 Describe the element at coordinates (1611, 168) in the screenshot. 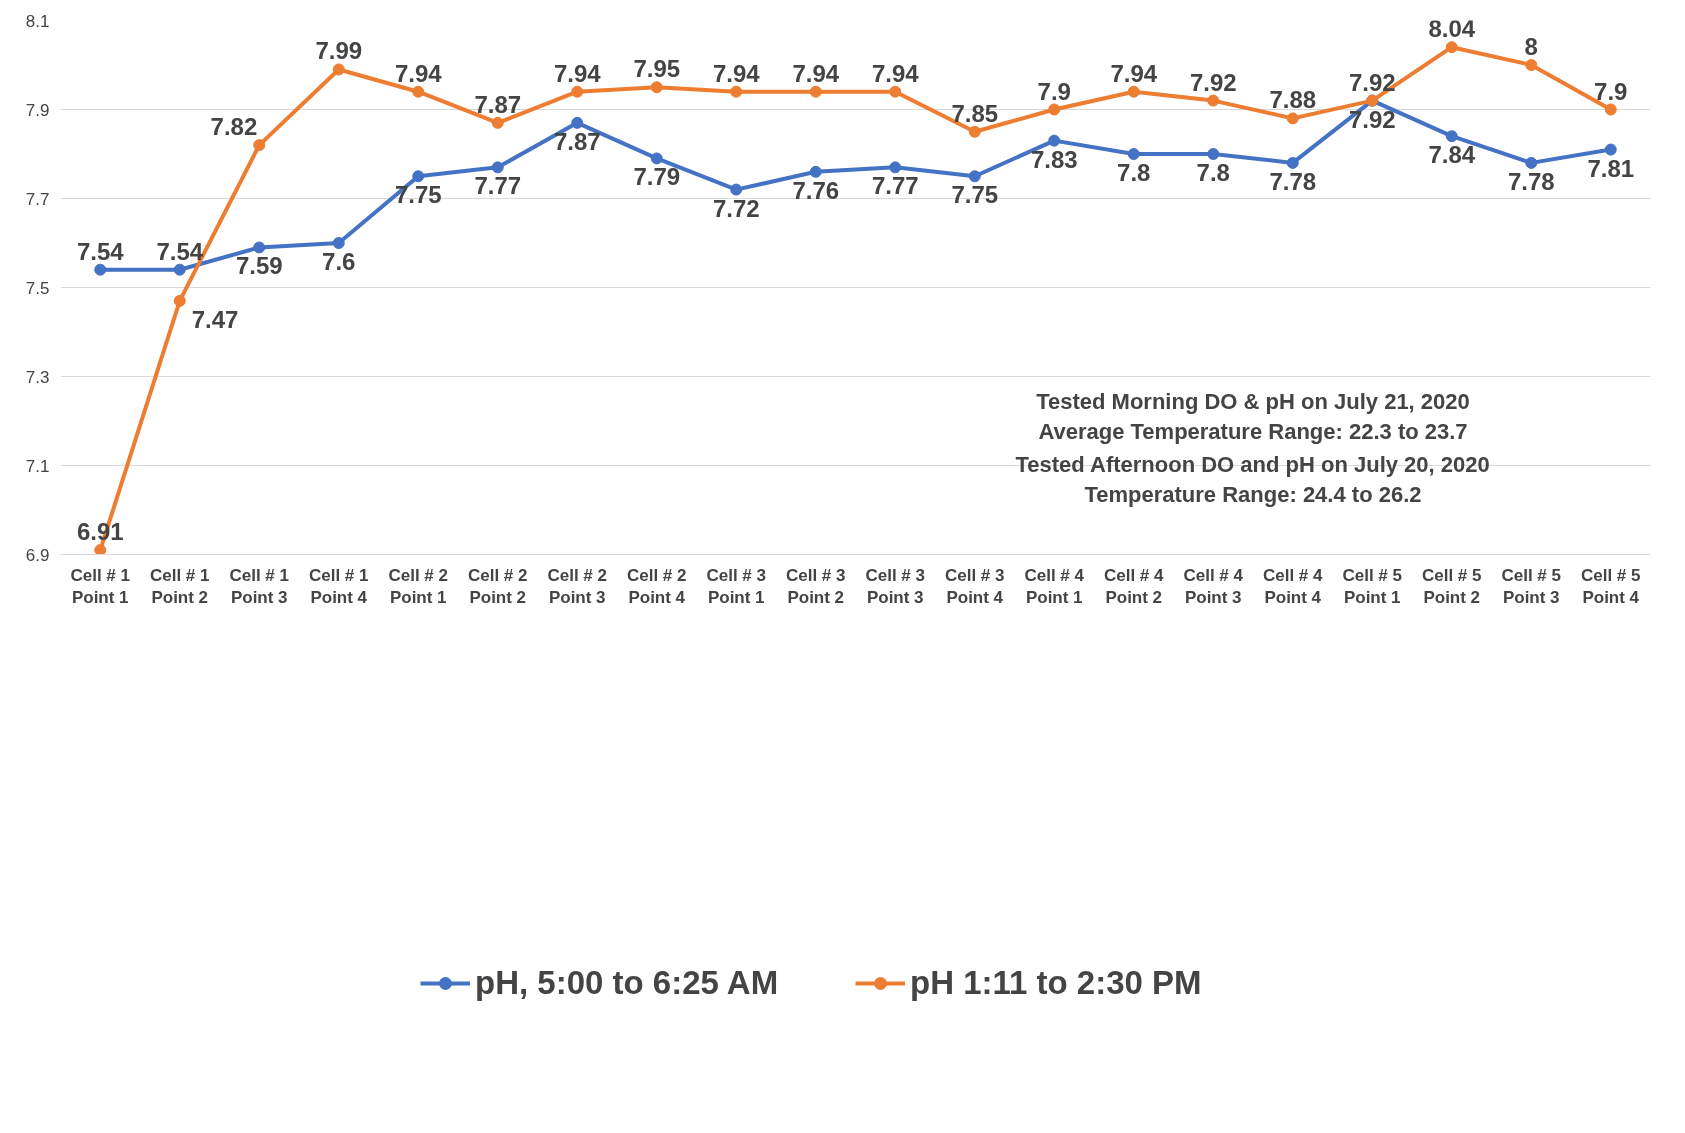

I see `data-label: 7.81` at that location.